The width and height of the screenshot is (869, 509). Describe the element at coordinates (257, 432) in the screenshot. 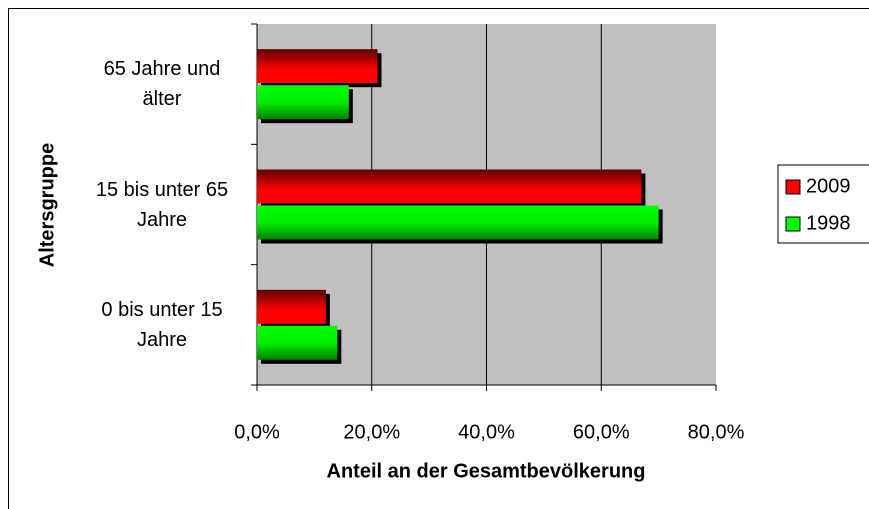

I see `x-tick-label: 0,0%` at that location.